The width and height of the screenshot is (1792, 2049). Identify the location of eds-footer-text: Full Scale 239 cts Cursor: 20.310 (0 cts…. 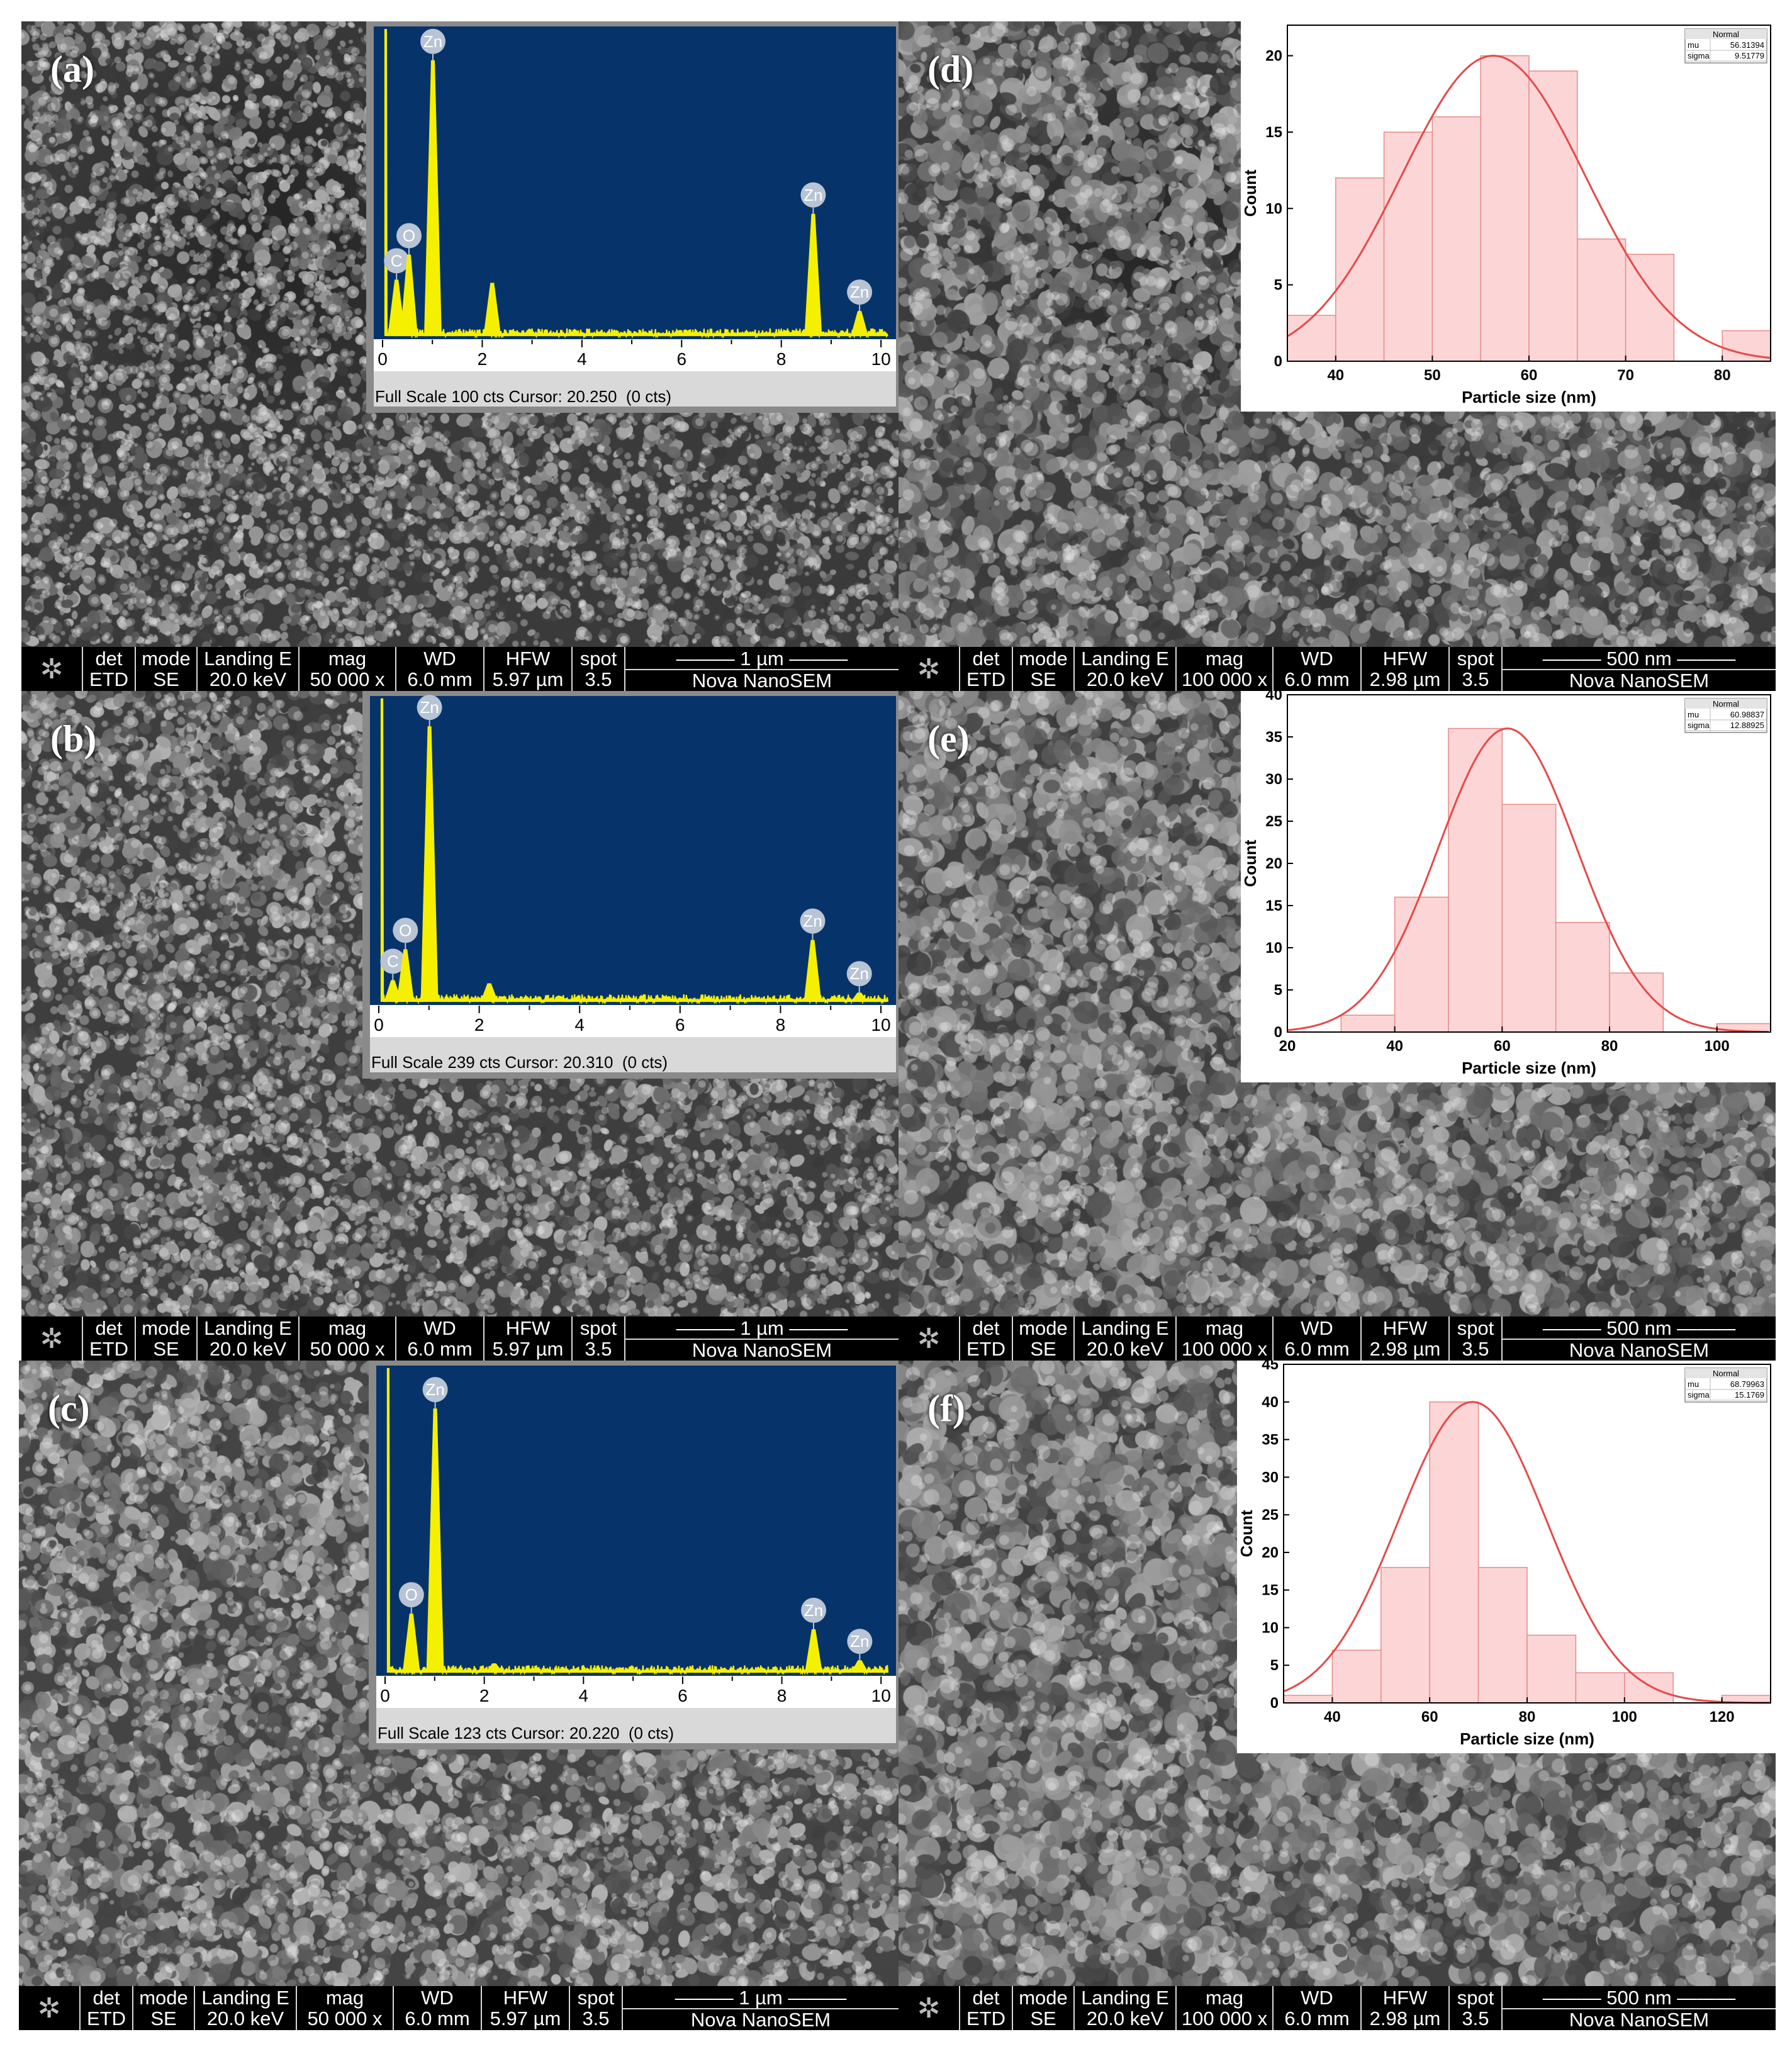
(519, 1062).